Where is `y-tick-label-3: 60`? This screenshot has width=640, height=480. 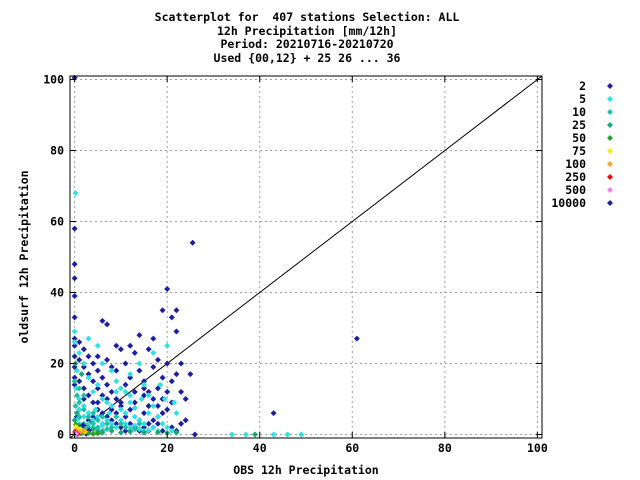
y-tick-label-3: 60 is located at coordinates (57, 222).